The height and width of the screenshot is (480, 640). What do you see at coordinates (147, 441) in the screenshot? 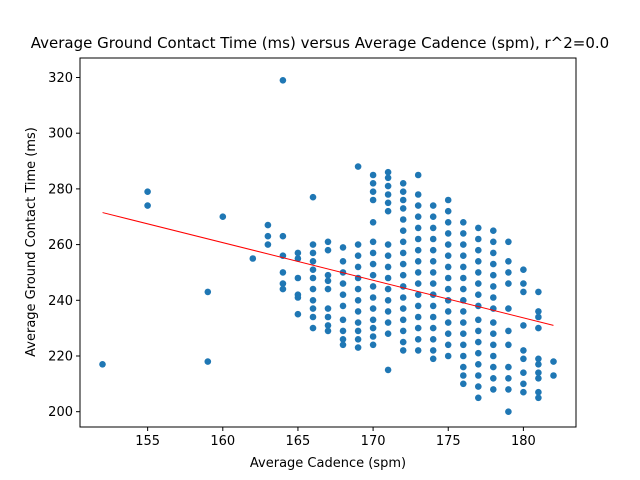
I see `x-tick-label: 155` at bounding box center [147, 441].